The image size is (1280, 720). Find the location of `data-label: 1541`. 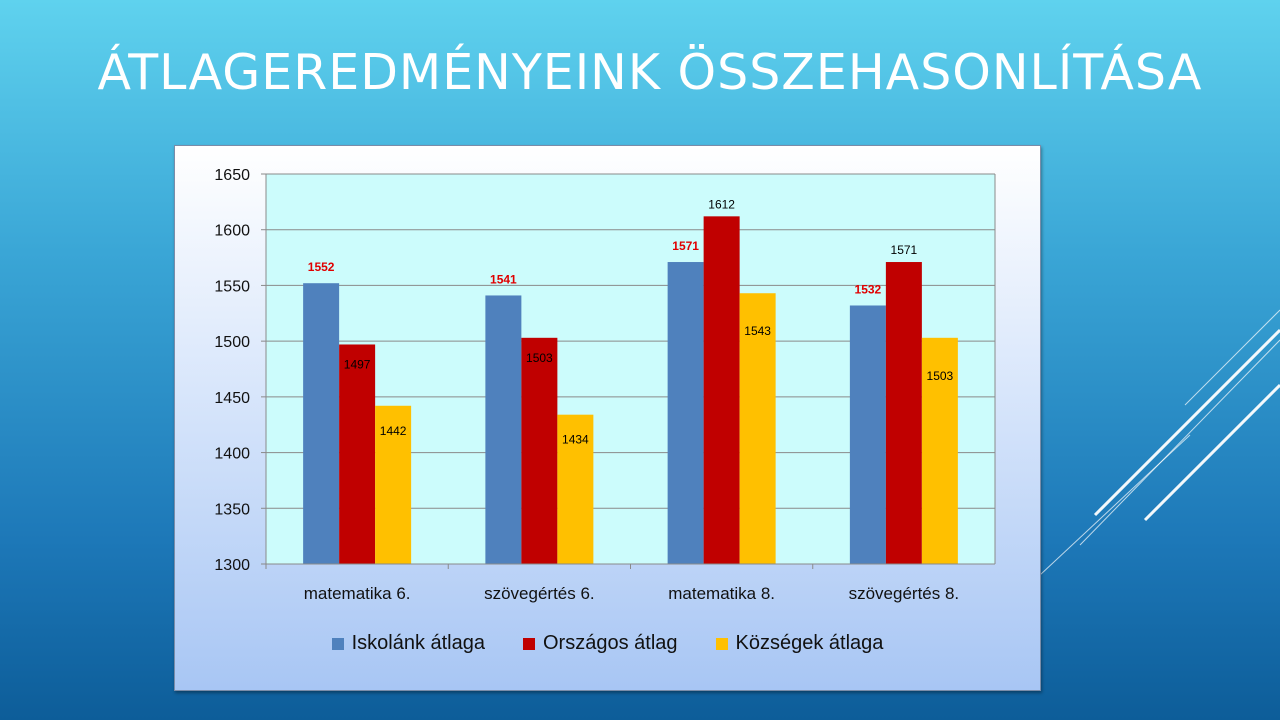

data-label: 1541 is located at coordinates (503, 279).